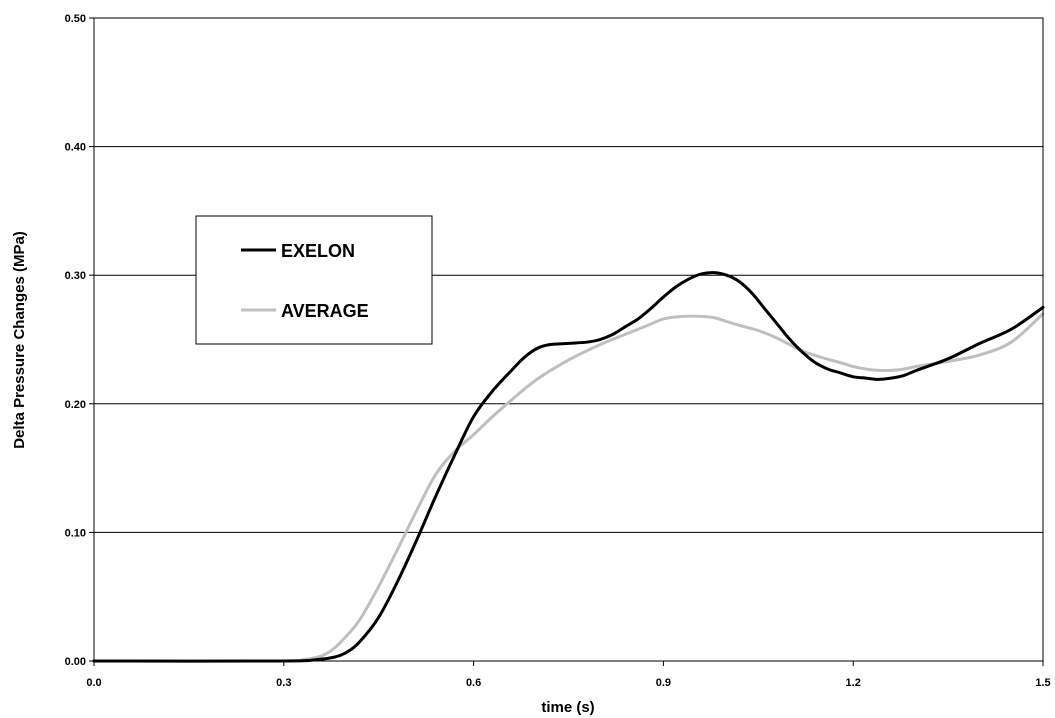 The height and width of the screenshot is (718, 1055). Describe the element at coordinates (75, 148) in the screenshot. I see `y-tick-label: 0.40` at that location.